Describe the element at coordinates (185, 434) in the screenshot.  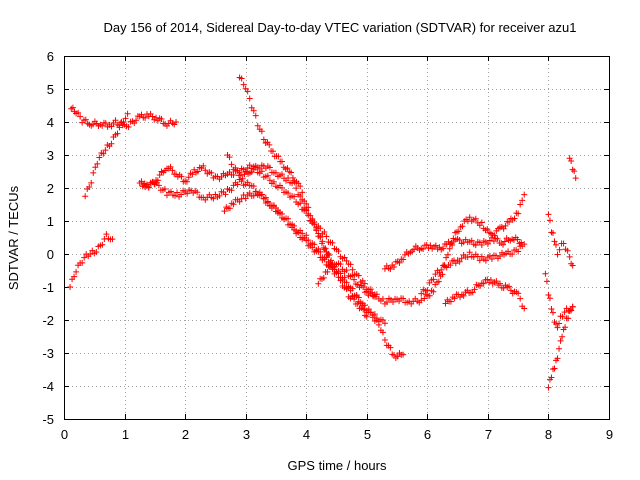
I see `x-tick-label: 2` at that location.